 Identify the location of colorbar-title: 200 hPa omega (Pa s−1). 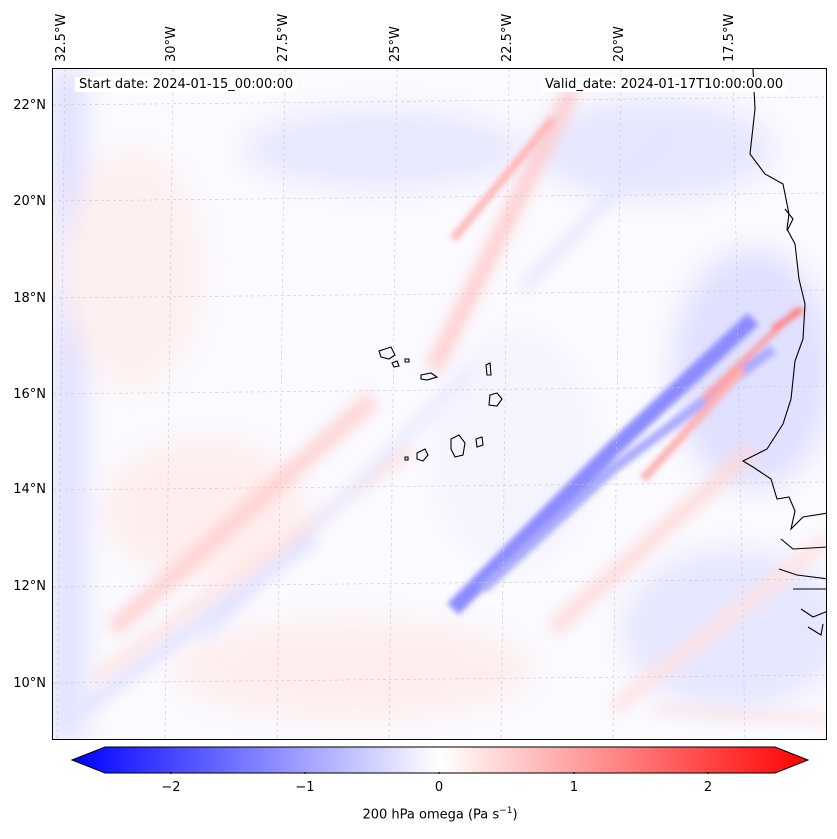
(418, 814).